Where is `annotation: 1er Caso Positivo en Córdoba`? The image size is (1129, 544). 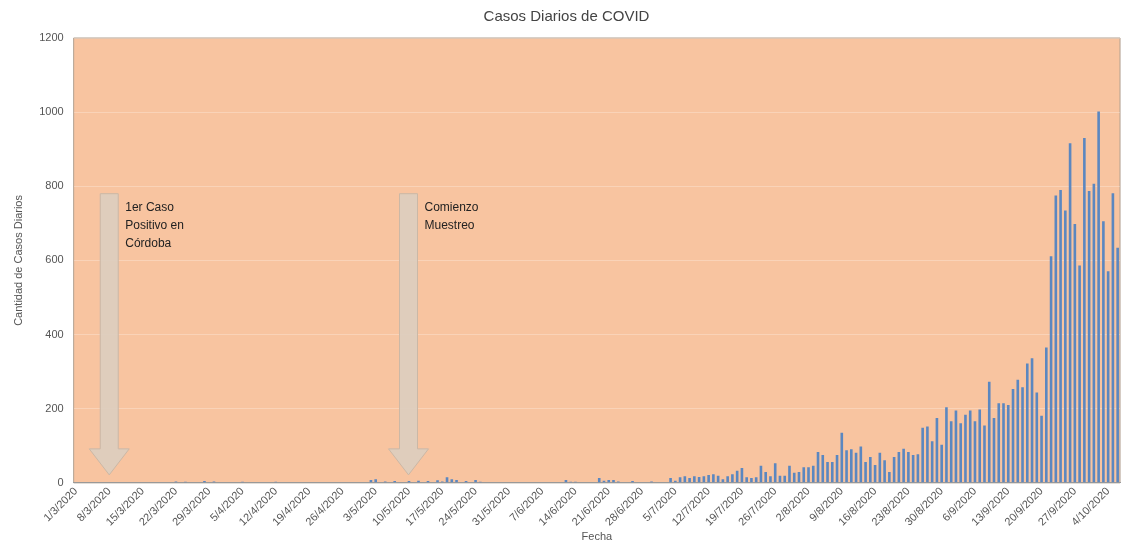 annotation: 1er Caso Positivo en Córdoba is located at coordinates (154, 225).